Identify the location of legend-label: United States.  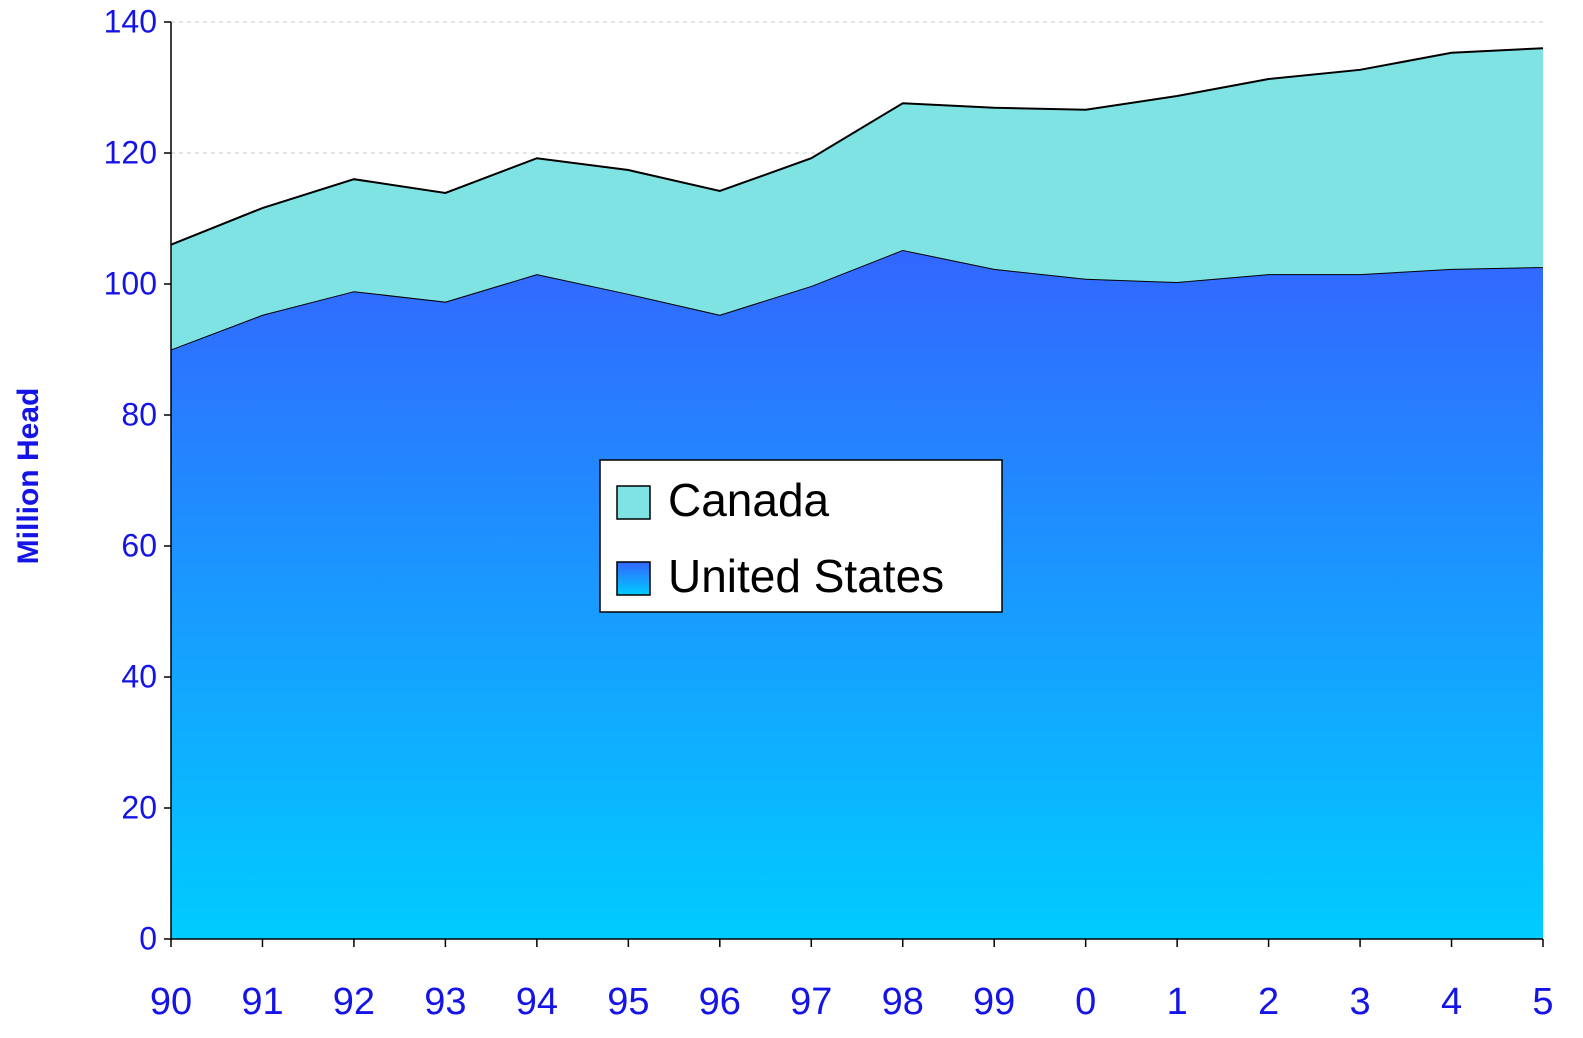
(806, 576).